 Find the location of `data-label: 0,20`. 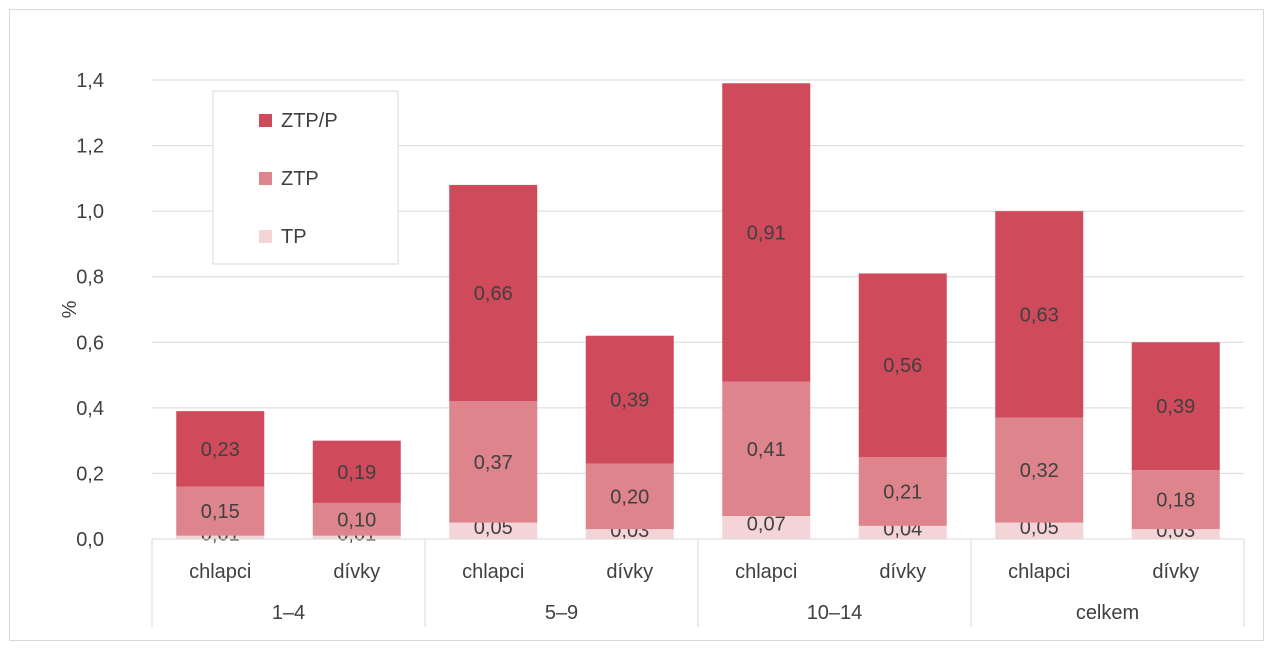

data-label: 0,20 is located at coordinates (629, 497).